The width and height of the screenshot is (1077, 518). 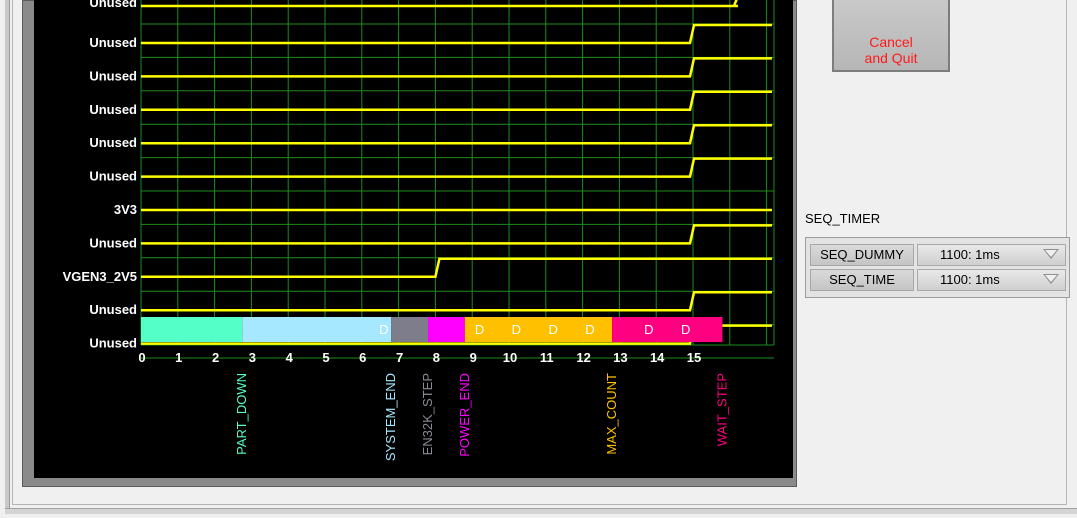 What do you see at coordinates (7, 256) in the screenshot?
I see `window-left-frame` at bounding box center [7, 256].